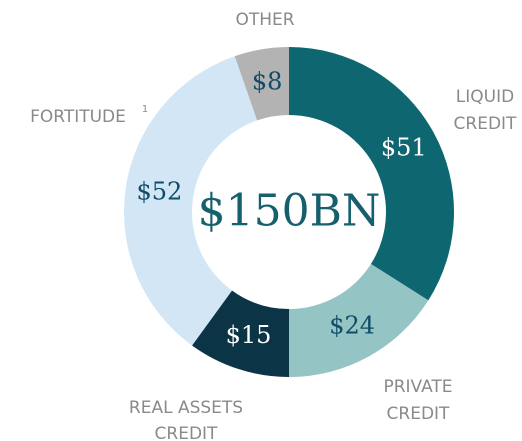 The image size is (522, 441). What do you see at coordinates (404, 147) in the screenshot?
I see `value-label: $51` at bounding box center [404, 147].